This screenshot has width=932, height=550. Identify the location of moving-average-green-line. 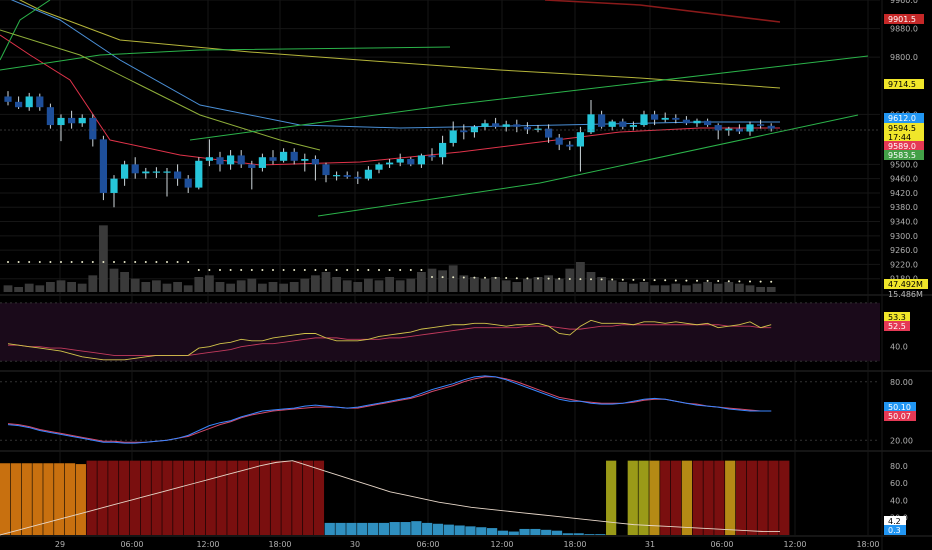
(25, 30).